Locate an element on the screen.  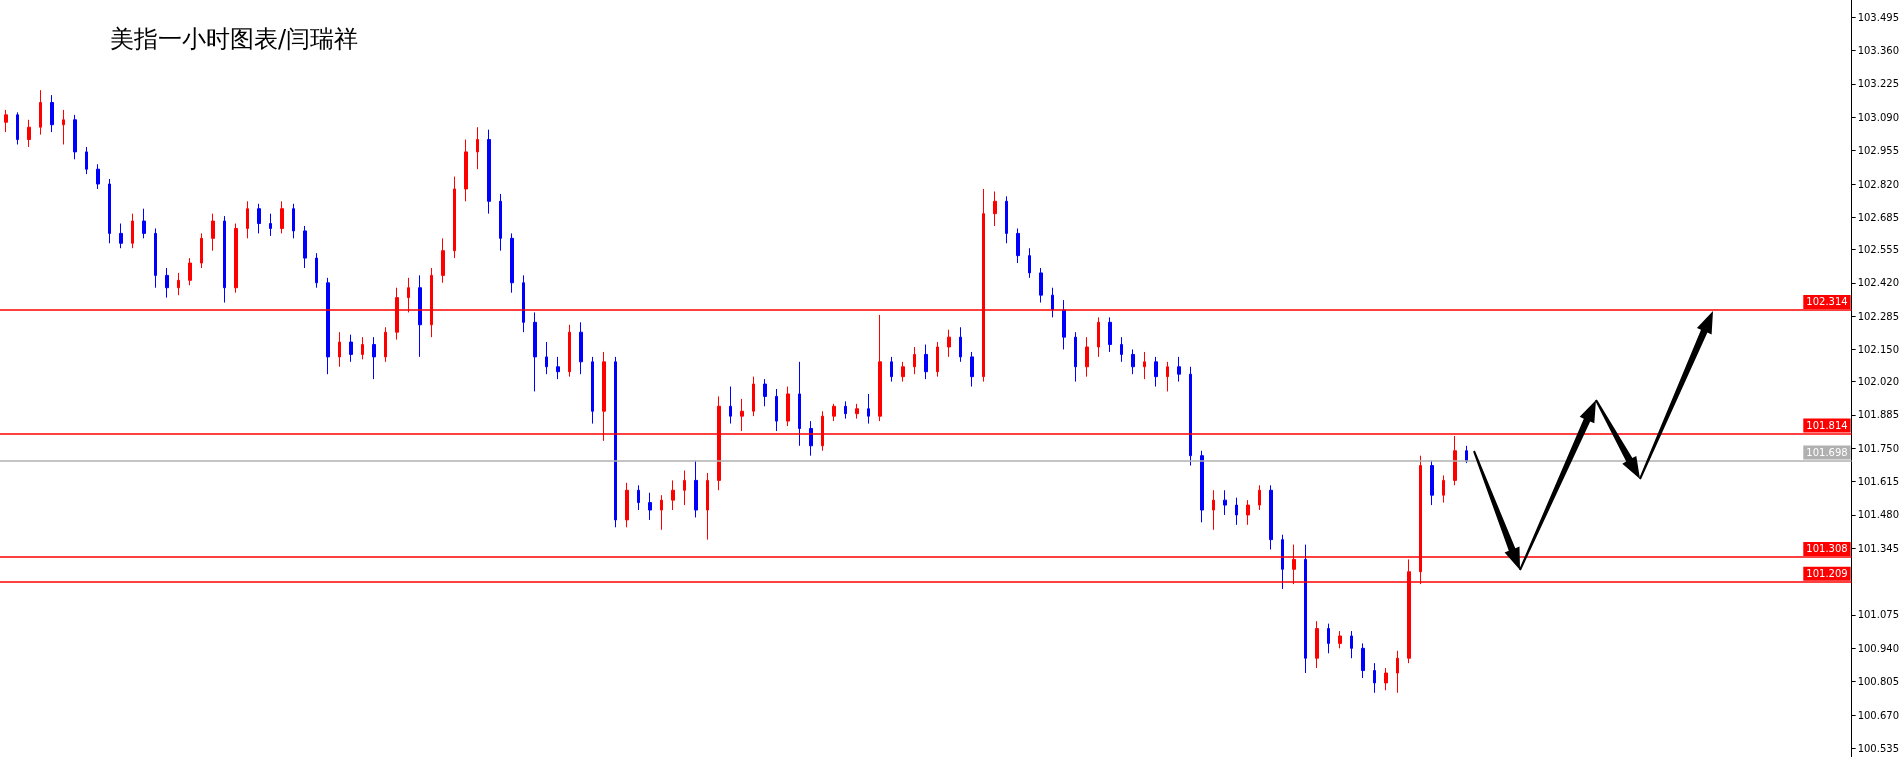
y-tick-label: 103.495 is located at coordinates (1878, 17).